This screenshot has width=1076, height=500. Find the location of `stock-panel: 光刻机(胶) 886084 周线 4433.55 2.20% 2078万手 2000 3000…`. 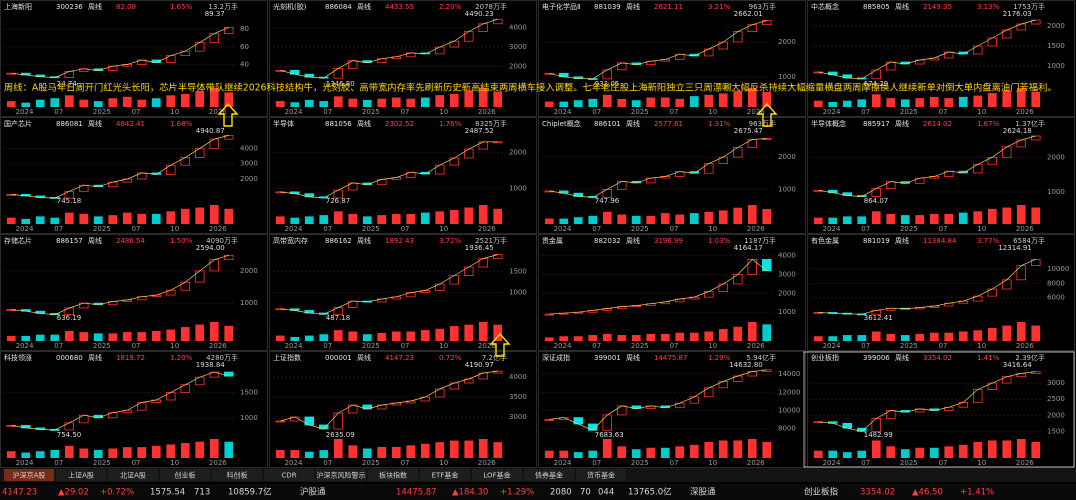

stock-panel: 光刻机(胶) 886084 周线 4433.55 2.20% 2078万手 2000 3000… is located at coordinates (403, 58).